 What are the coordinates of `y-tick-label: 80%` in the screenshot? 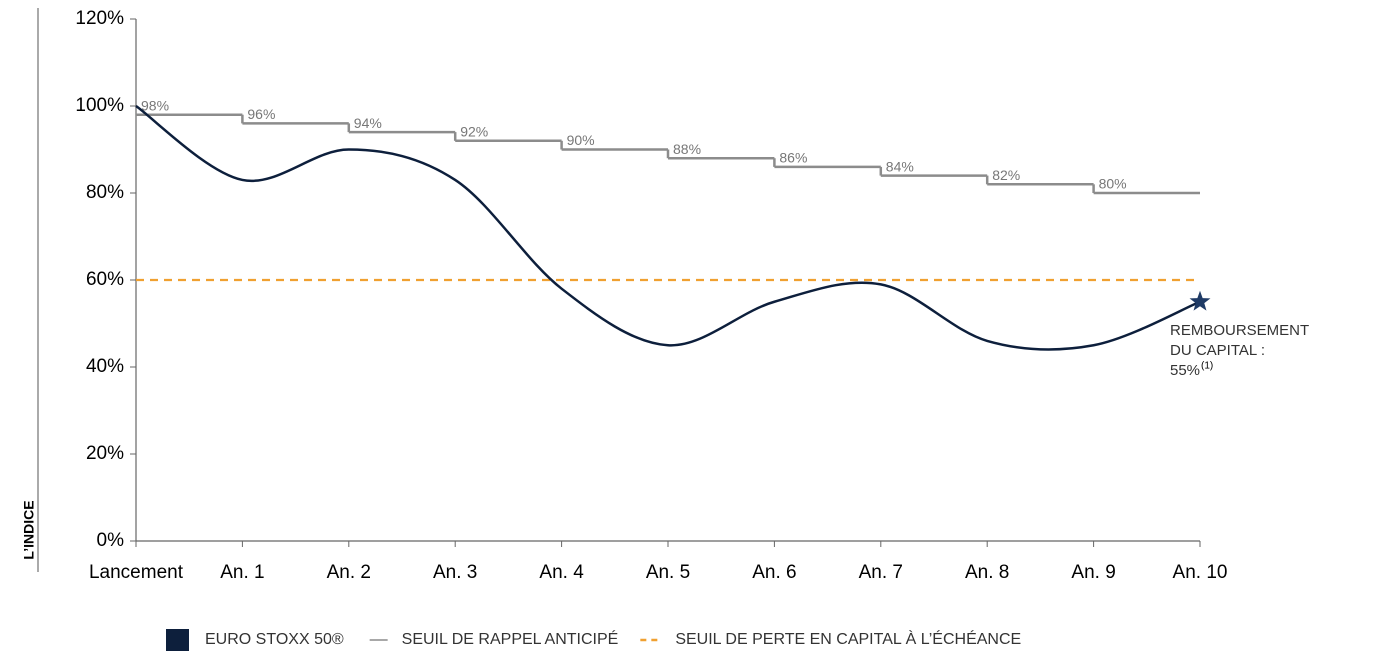 It's located at (105, 192).